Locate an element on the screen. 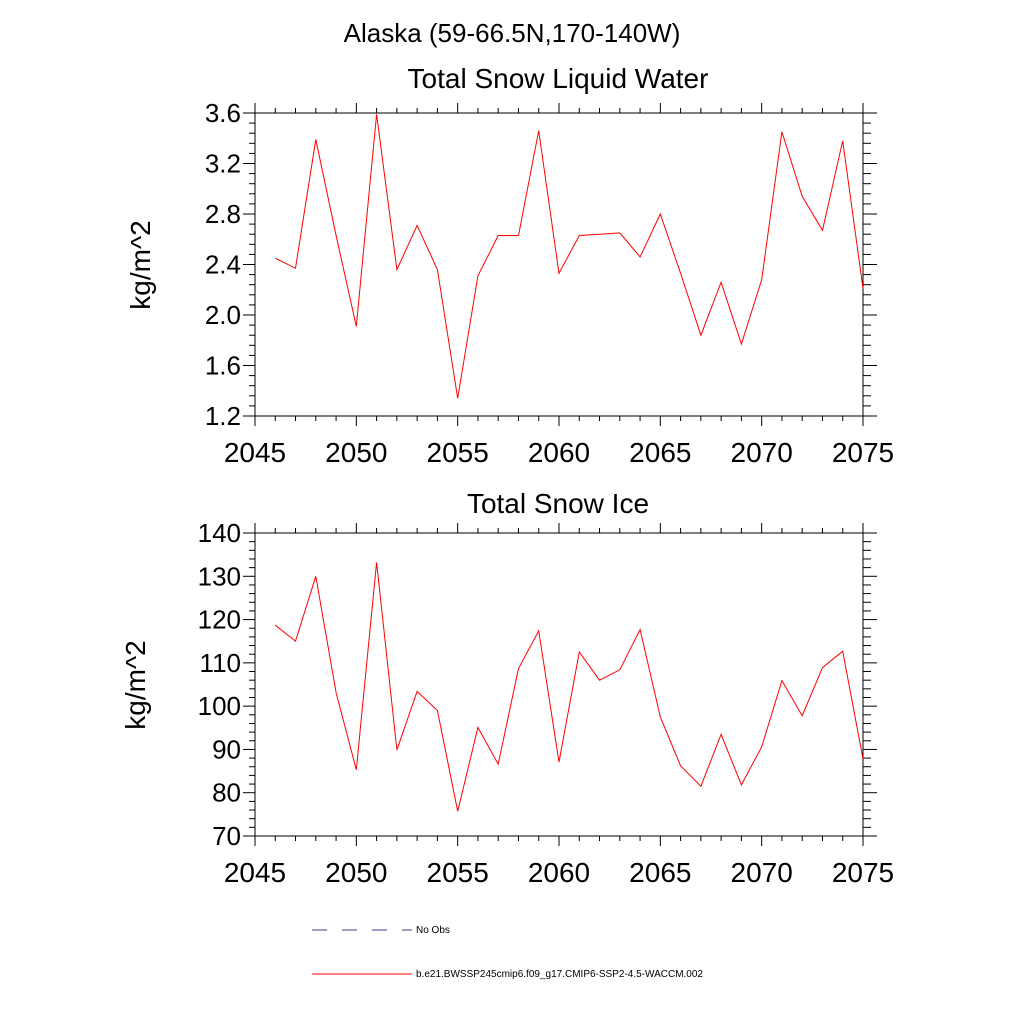 The image size is (1024, 1024). y-tick-label: 70 is located at coordinates (226, 836).